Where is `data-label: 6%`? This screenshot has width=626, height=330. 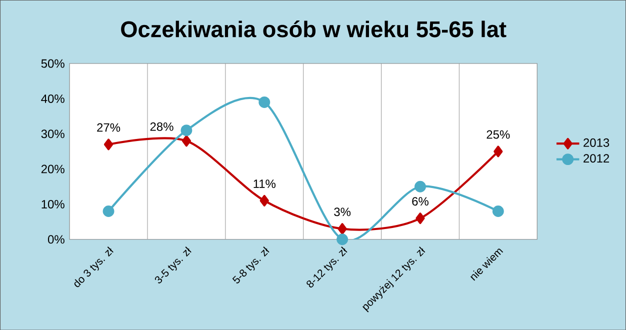
data-label: 6% is located at coordinates (420, 201).